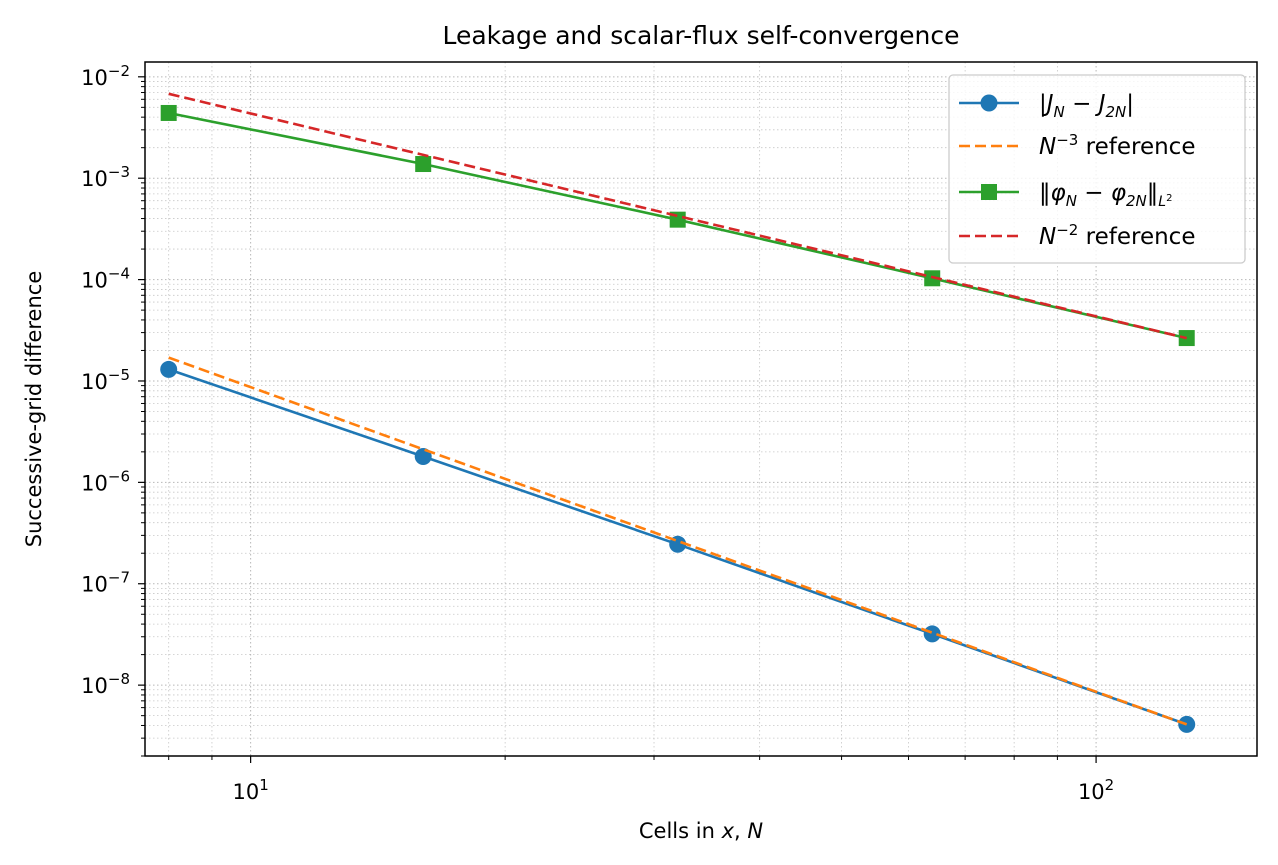  I want to click on x-tick-label: 10¹, so click(250, 790).